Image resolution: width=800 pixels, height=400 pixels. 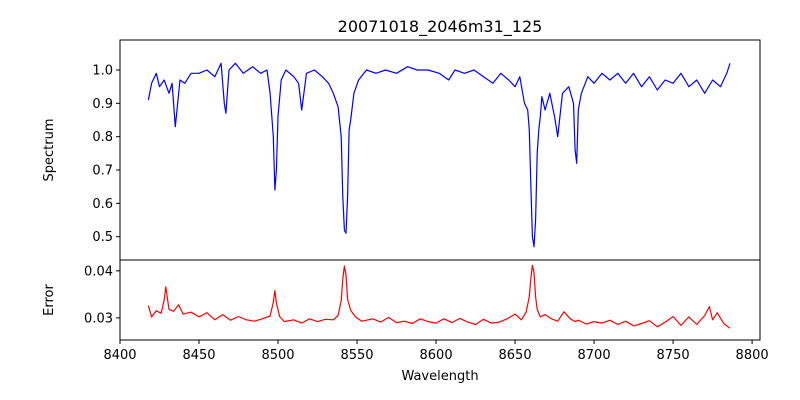 What do you see at coordinates (49, 150) in the screenshot?
I see `spectrum-y-axis-label: Spectrum` at bounding box center [49, 150].